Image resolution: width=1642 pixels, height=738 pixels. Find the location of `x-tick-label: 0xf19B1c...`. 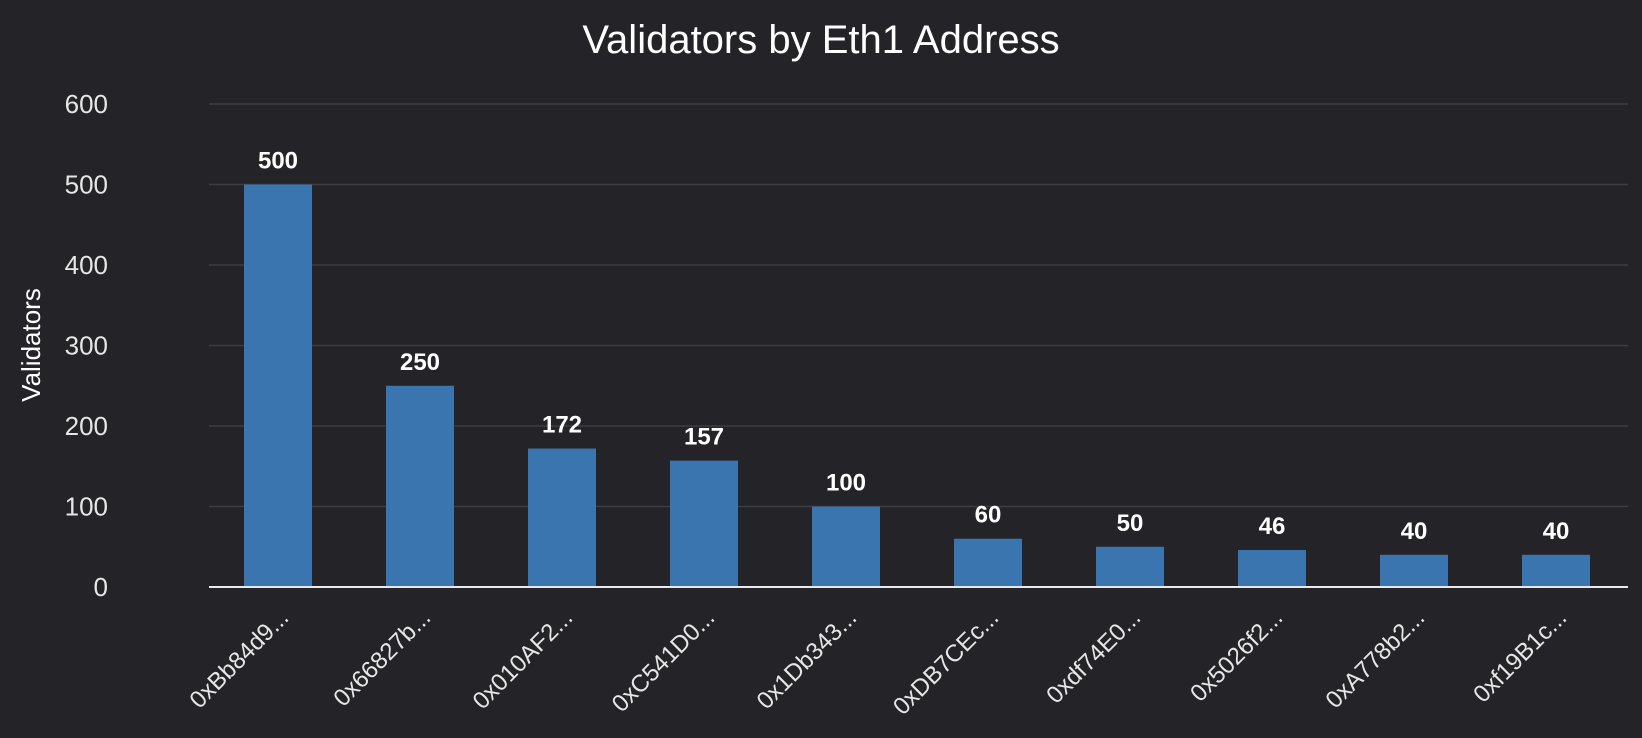

x-tick-label: 0xf19B1c... is located at coordinates (1520, 656).